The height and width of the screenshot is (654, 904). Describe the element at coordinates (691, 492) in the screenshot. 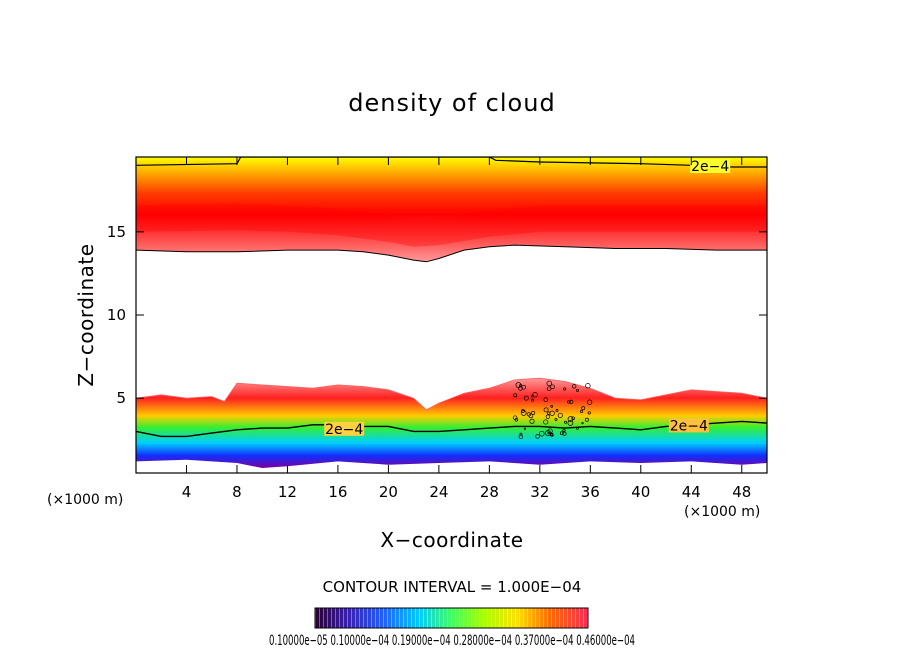

I see `x-tick-label: 44` at that location.